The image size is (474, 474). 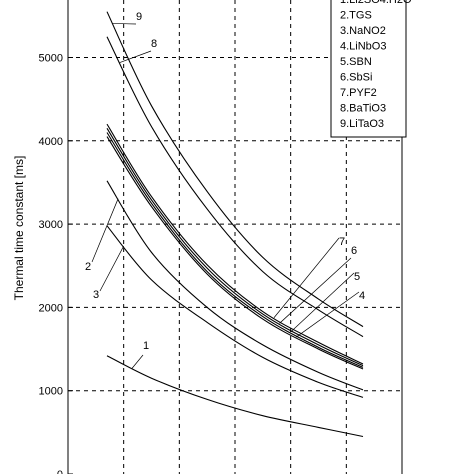 I want to click on legend-entry: 6.SbSi, so click(x=356, y=78).